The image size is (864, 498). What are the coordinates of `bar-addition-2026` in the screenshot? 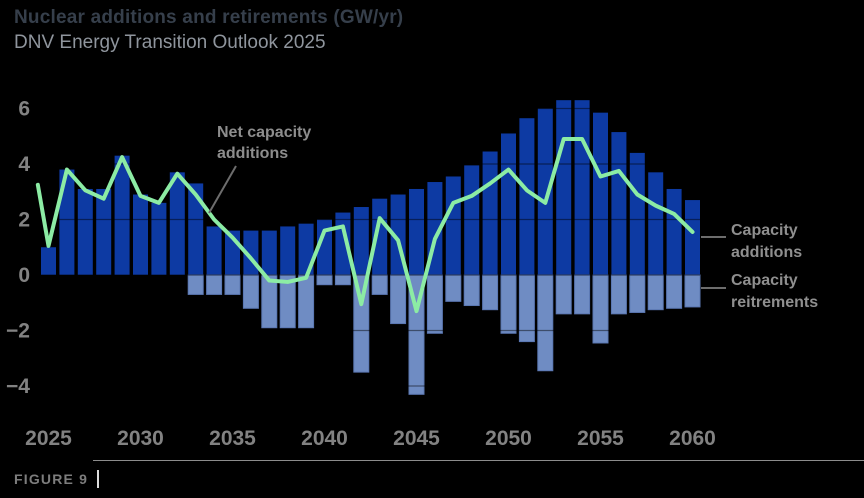 It's located at (67, 222).